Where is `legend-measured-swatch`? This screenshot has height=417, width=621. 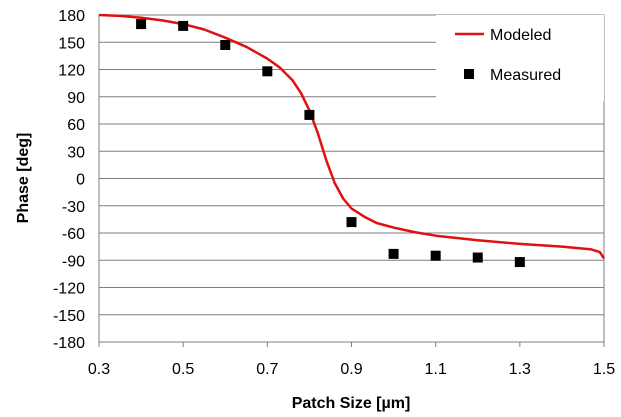
legend-measured-swatch is located at coordinates (469, 74).